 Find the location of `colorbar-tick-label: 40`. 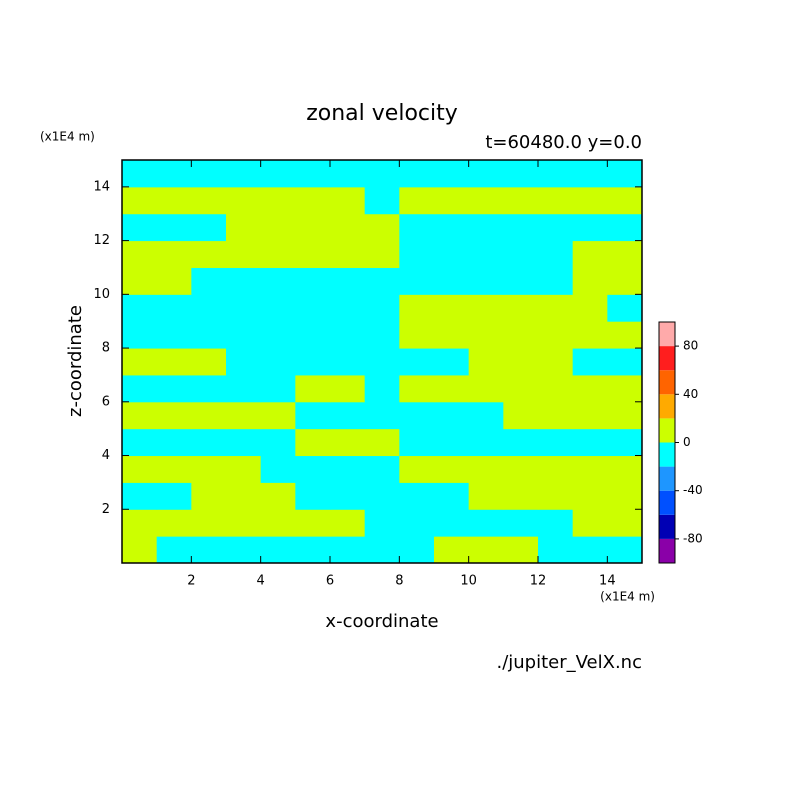

colorbar-tick-label: 40 is located at coordinates (690, 394).